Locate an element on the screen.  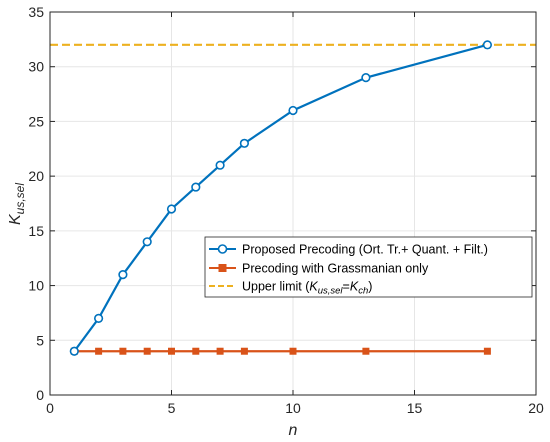
legend-marker-grassmanian is located at coordinates (222, 268).